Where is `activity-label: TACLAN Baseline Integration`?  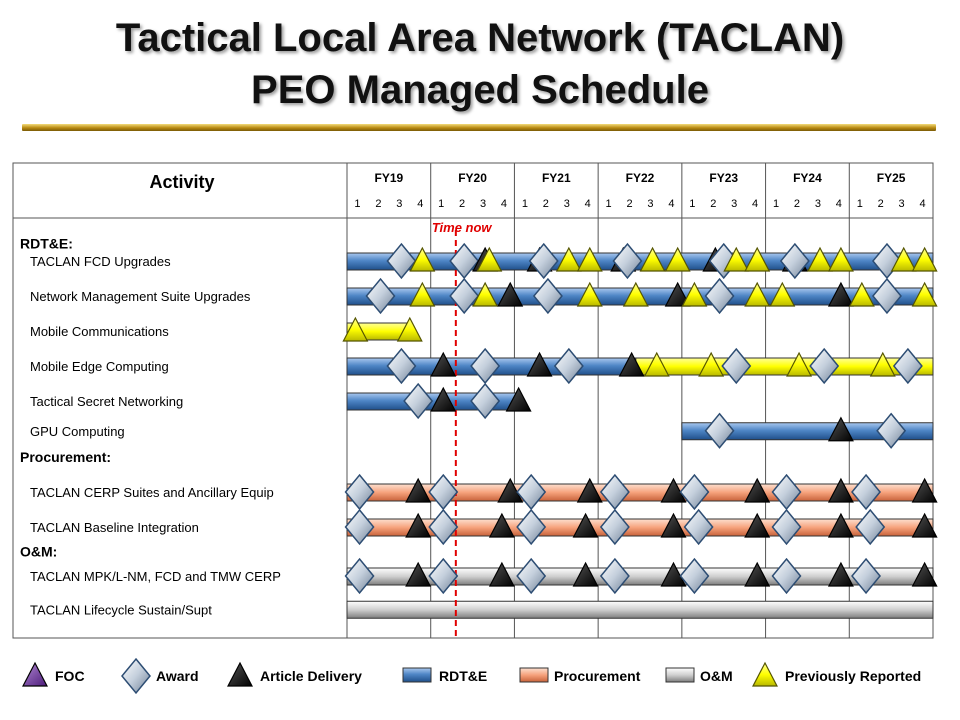
activity-label: TACLAN Baseline Integration is located at coordinates (114, 527).